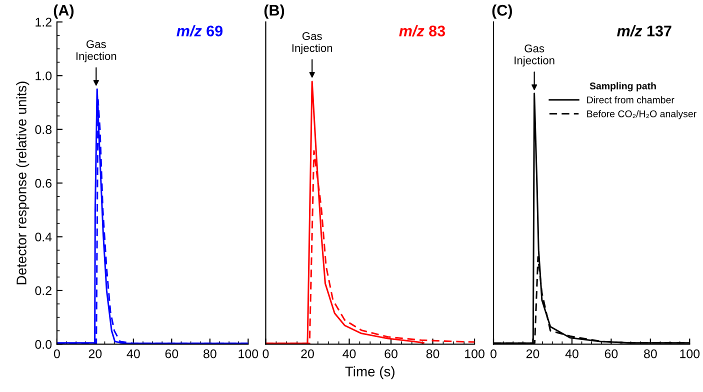  What do you see at coordinates (502, 11) in the screenshot?
I see `chart-title: (C)` at bounding box center [502, 11].